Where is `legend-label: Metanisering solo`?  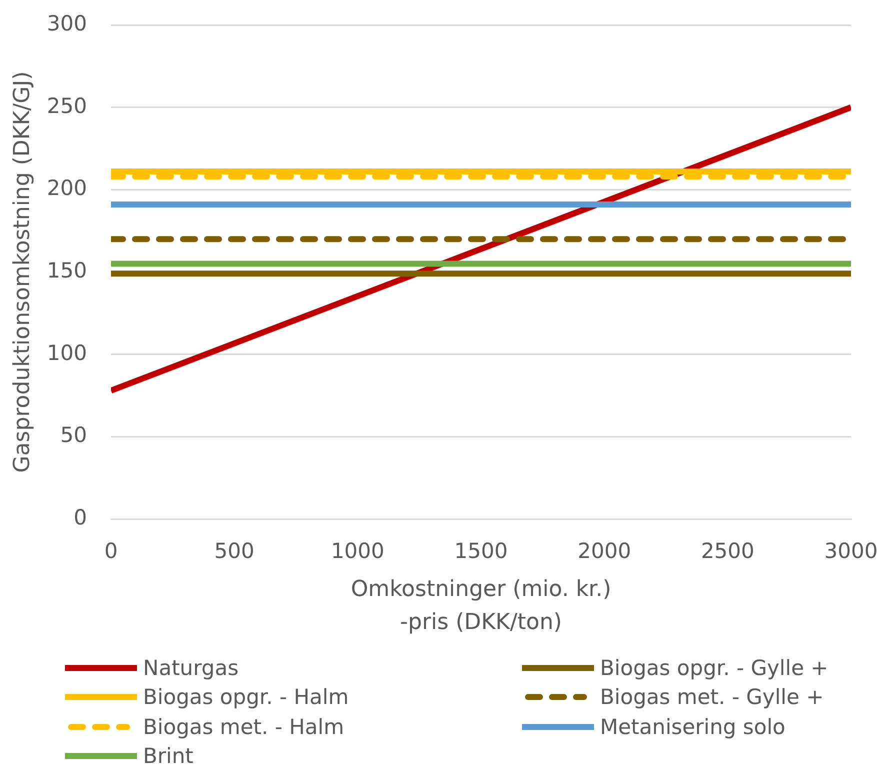
legend-label: Metanisering solo is located at coordinates (693, 726).